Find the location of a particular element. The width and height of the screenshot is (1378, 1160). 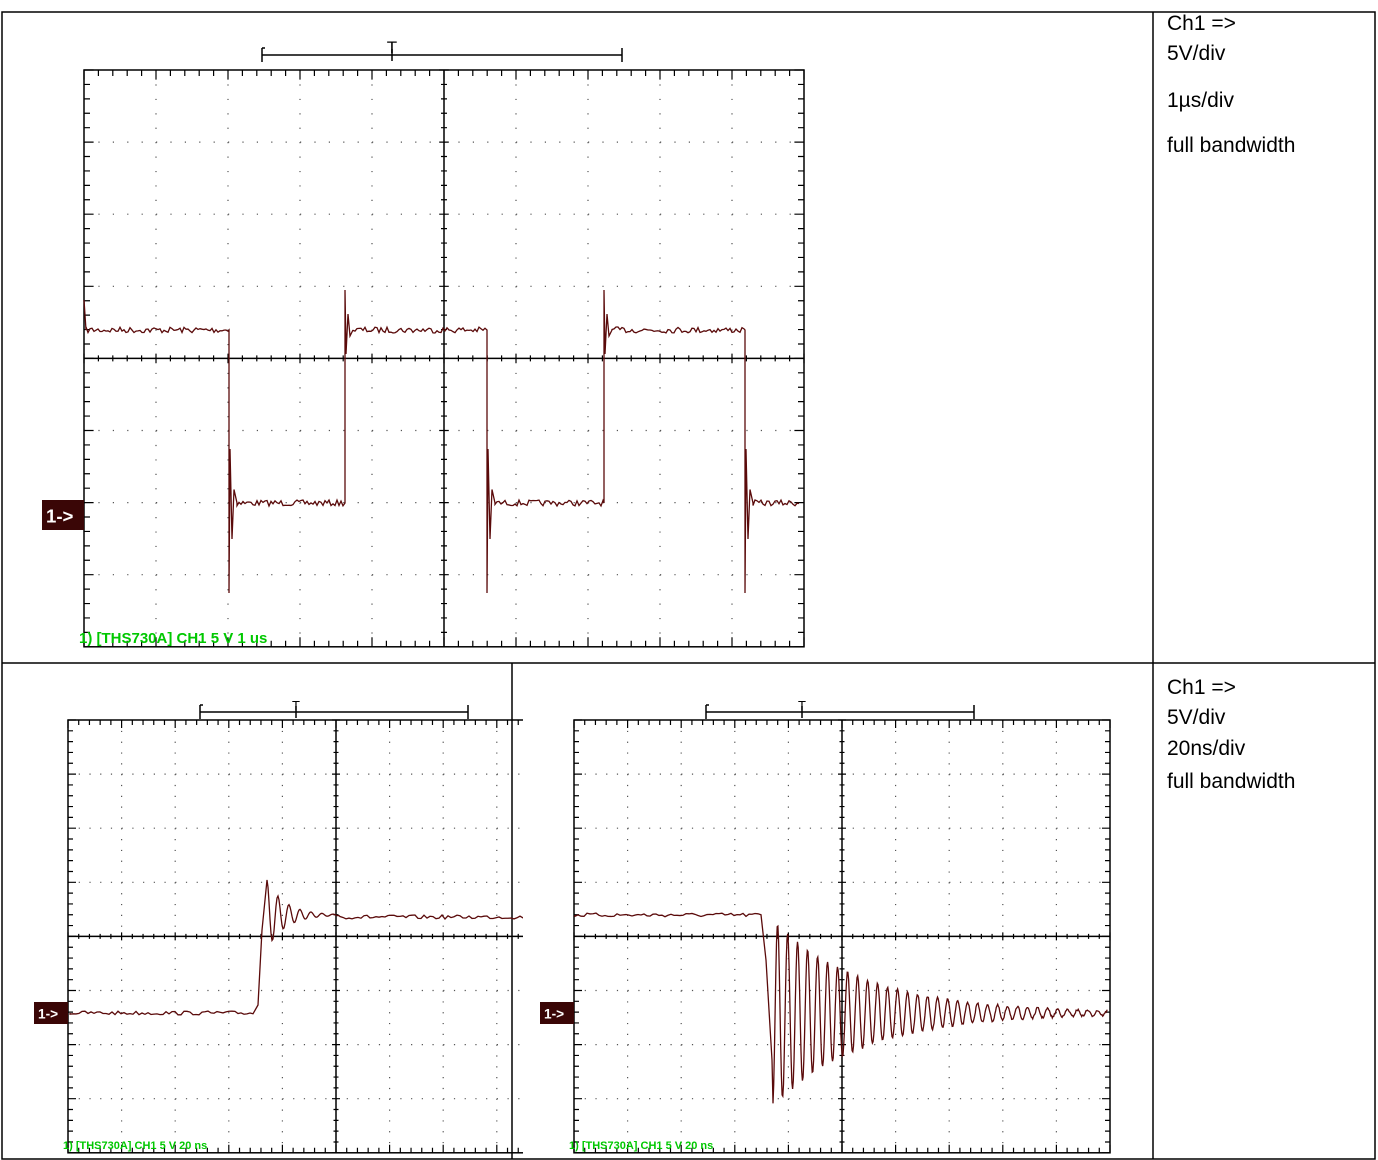

ticks is located at coordinates (293, 936).